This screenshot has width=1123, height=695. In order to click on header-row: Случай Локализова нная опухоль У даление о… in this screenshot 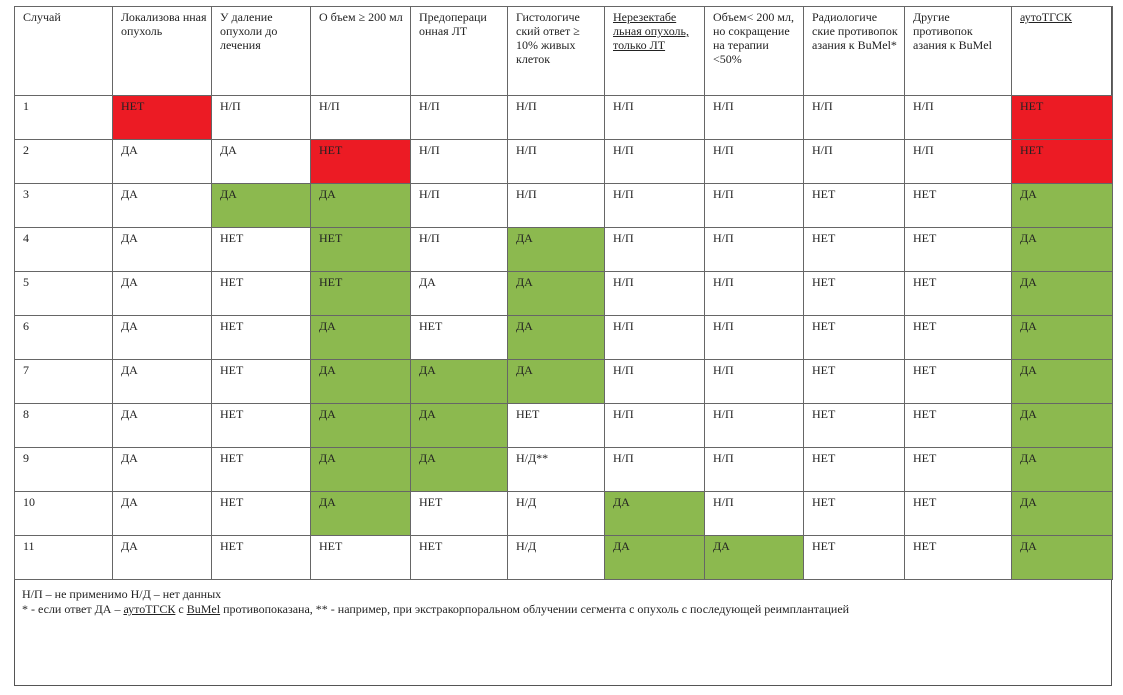, I will do `click(563, 51)`.